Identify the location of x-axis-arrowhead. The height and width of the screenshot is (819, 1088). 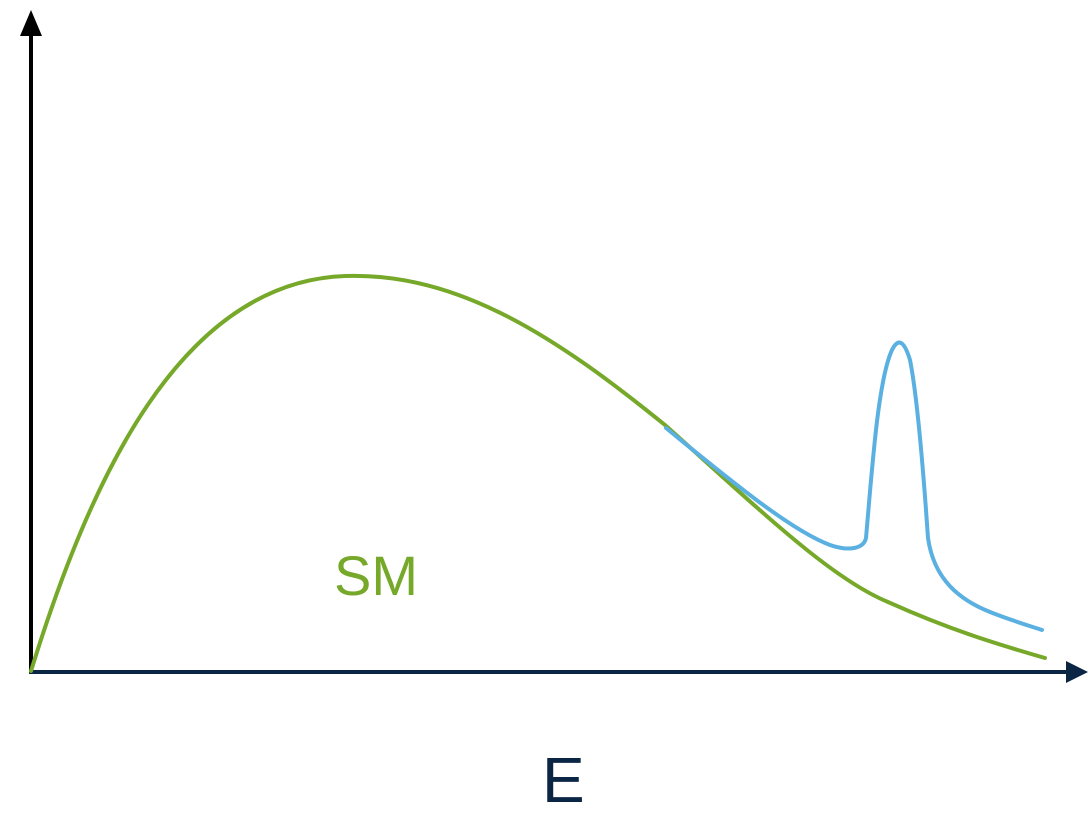
(1077, 672).